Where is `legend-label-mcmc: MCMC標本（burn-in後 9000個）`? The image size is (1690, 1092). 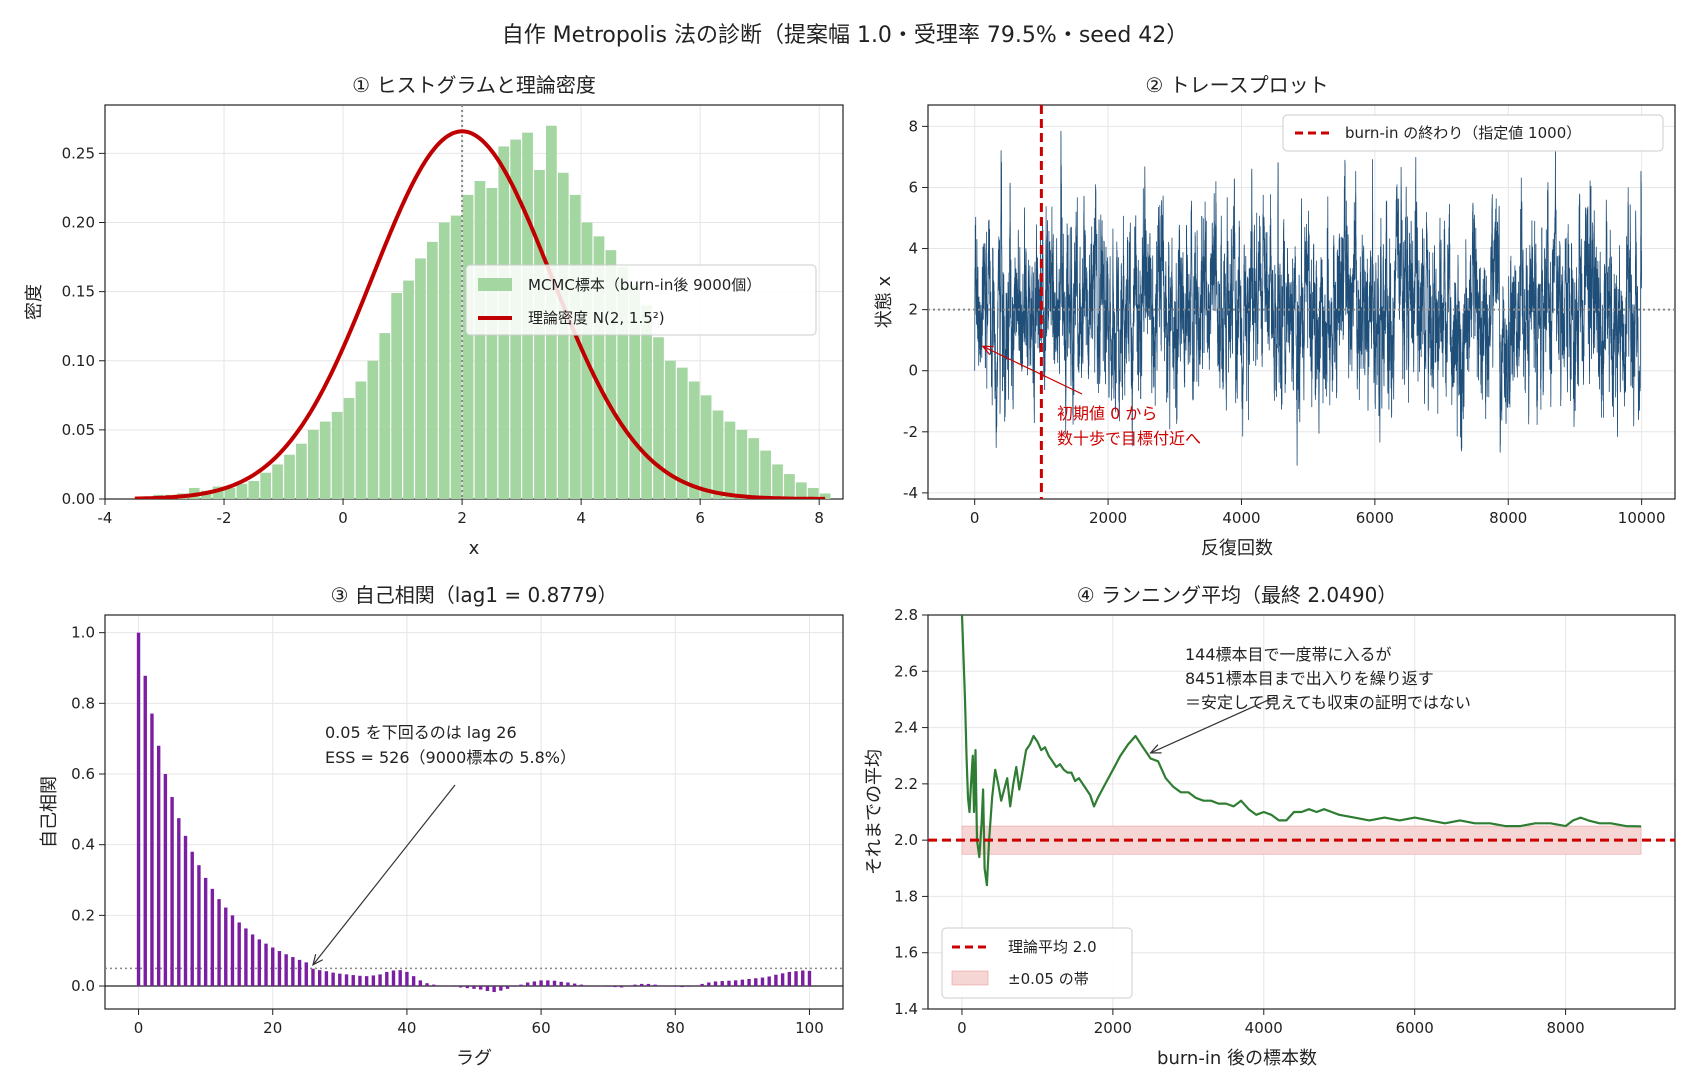
legend-label-mcmc: MCMC標本（burn-in後 9000個） is located at coordinates (644, 285).